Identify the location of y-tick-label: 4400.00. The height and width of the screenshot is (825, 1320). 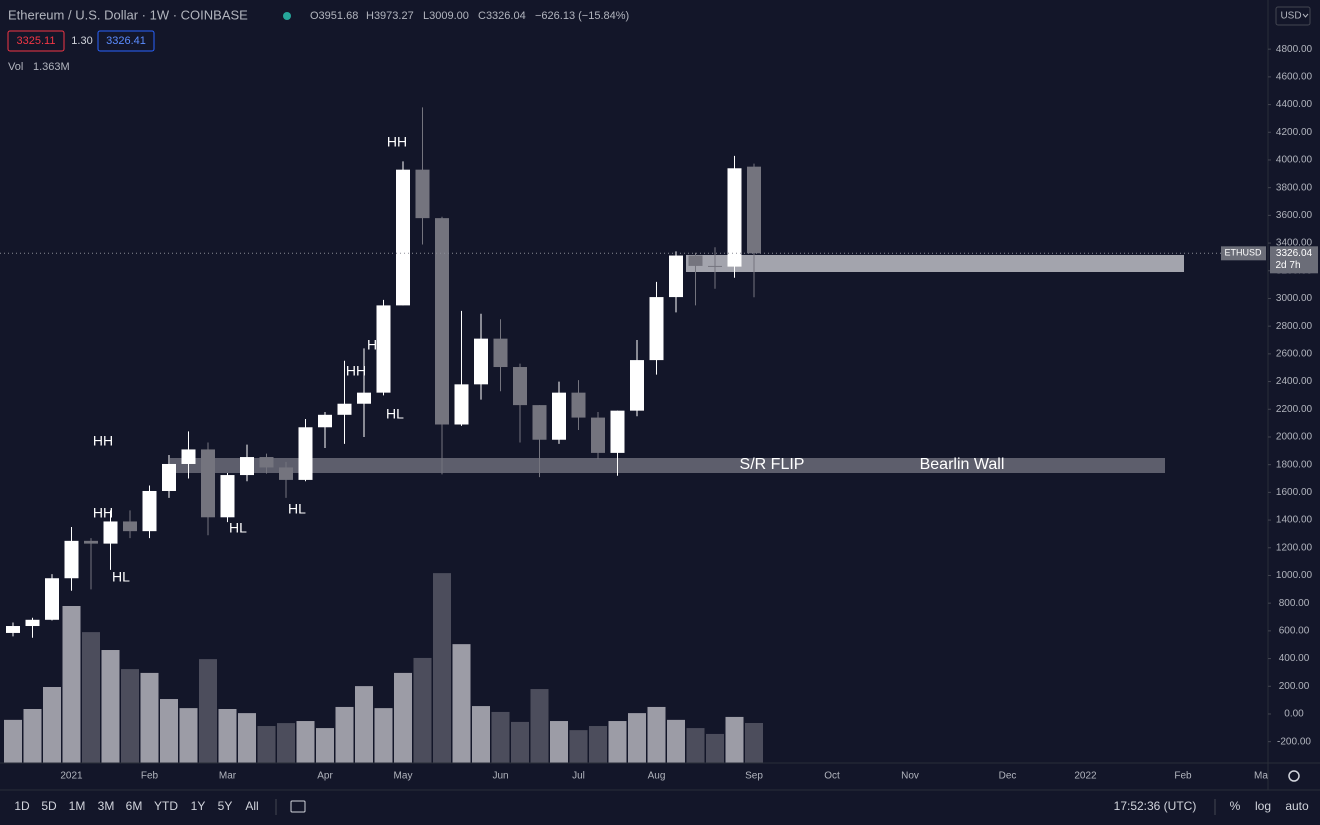
(1294, 104).